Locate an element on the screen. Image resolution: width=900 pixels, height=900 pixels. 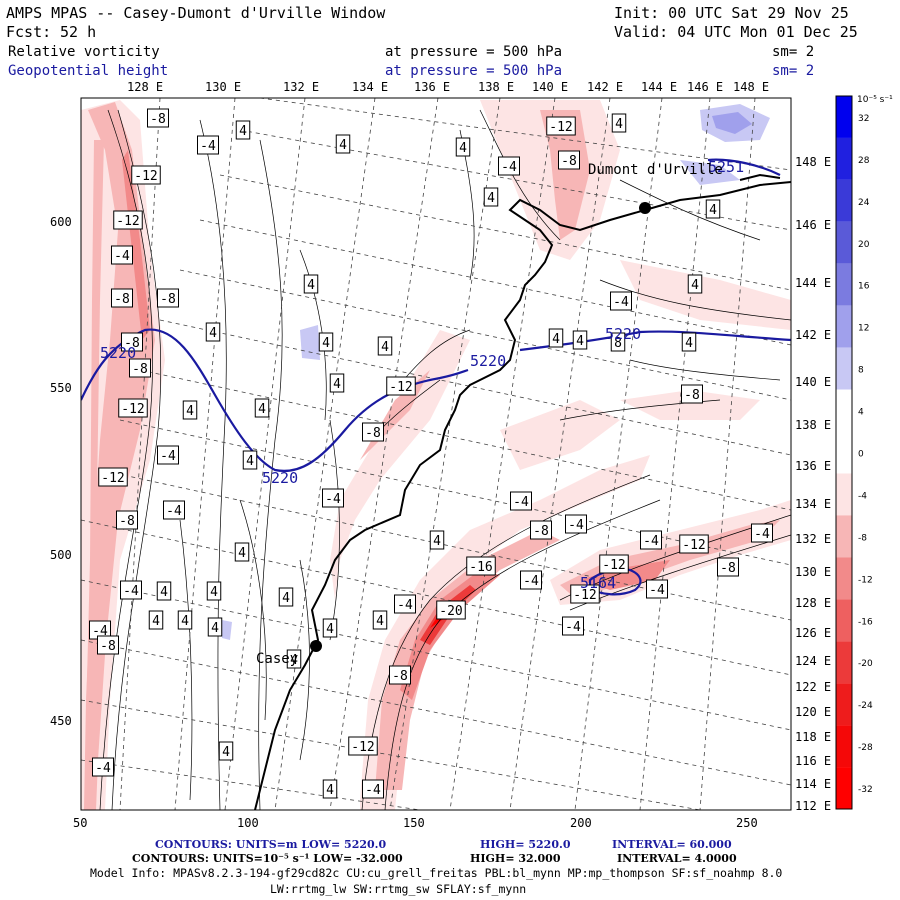
dumont-label: Dumont d'Urville is located at coordinates (655, 170).